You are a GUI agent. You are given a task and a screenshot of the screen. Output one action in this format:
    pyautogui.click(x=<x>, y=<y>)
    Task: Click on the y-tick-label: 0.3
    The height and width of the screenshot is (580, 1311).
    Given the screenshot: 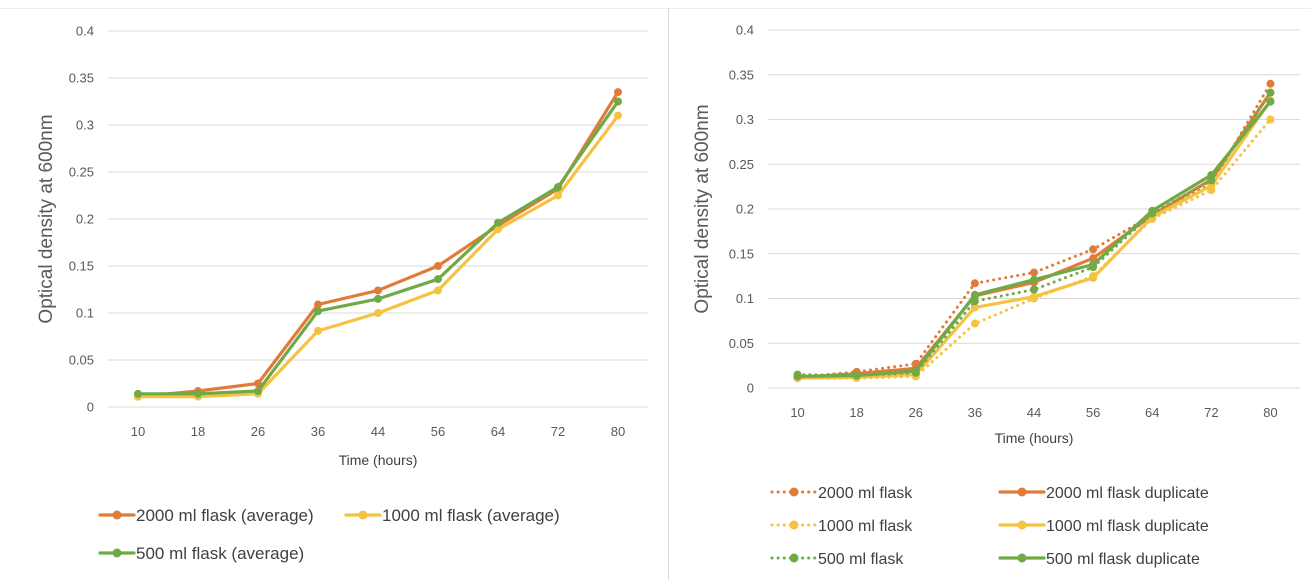 What is the action you would take?
    pyautogui.click(x=745, y=119)
    